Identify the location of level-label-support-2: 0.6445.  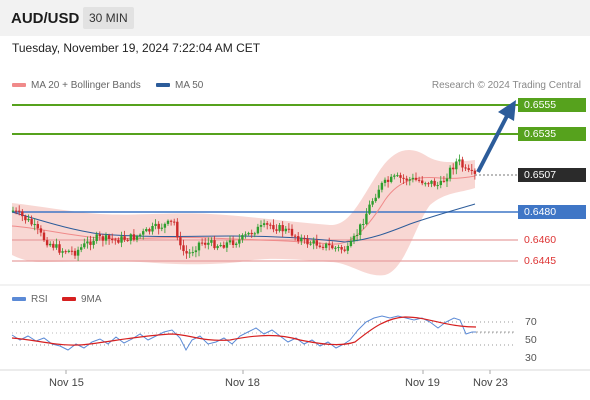
(540, 261).